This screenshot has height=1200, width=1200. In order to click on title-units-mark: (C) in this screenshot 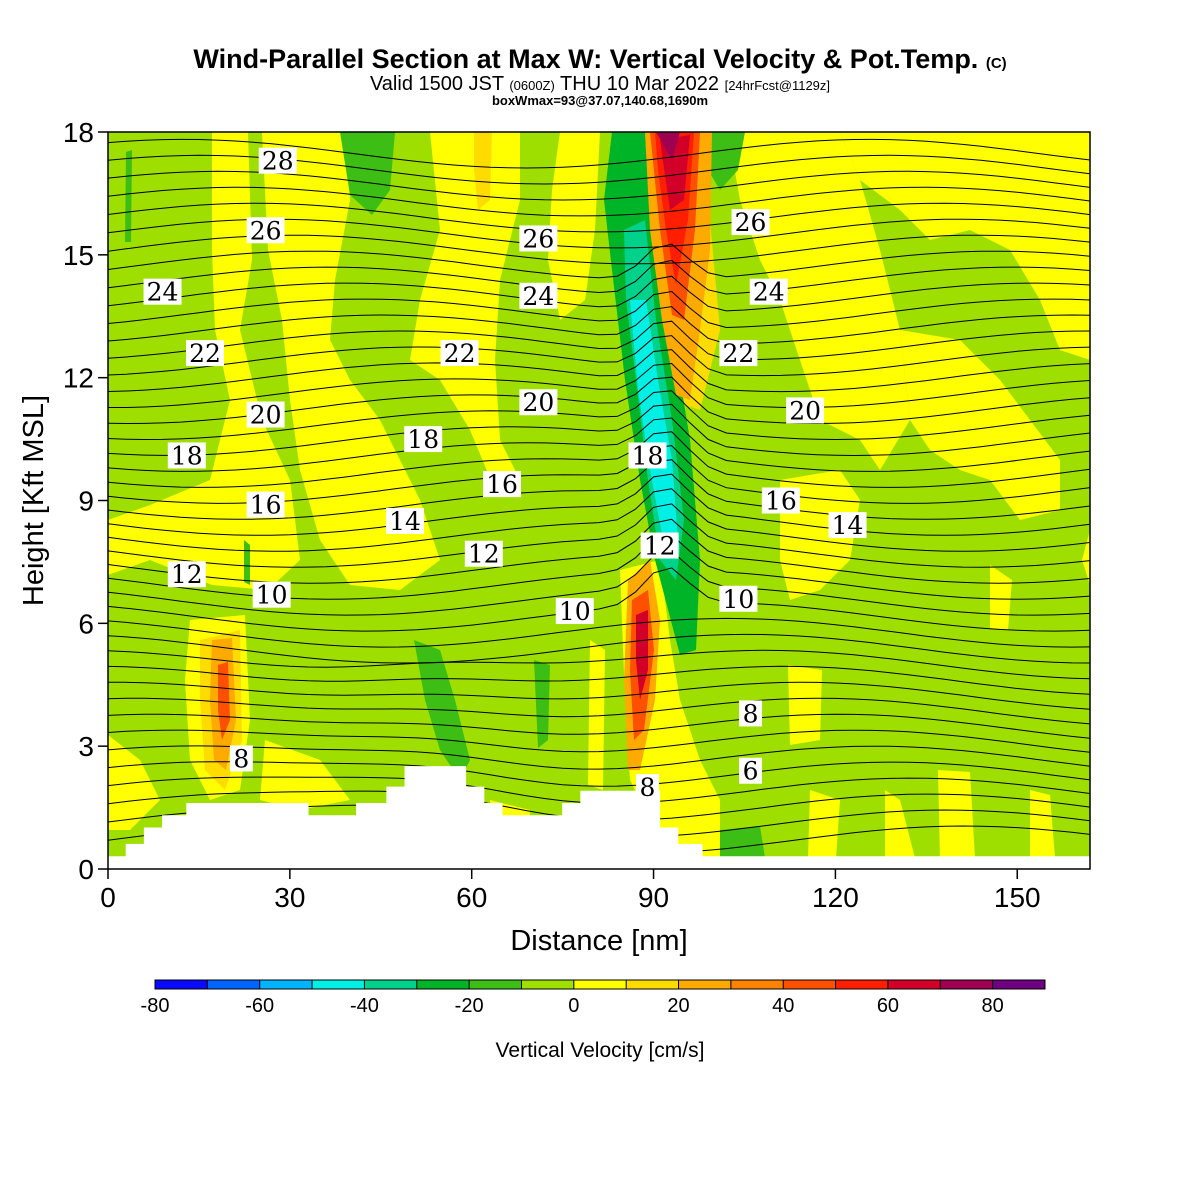, I will do `click(996, 63)`.